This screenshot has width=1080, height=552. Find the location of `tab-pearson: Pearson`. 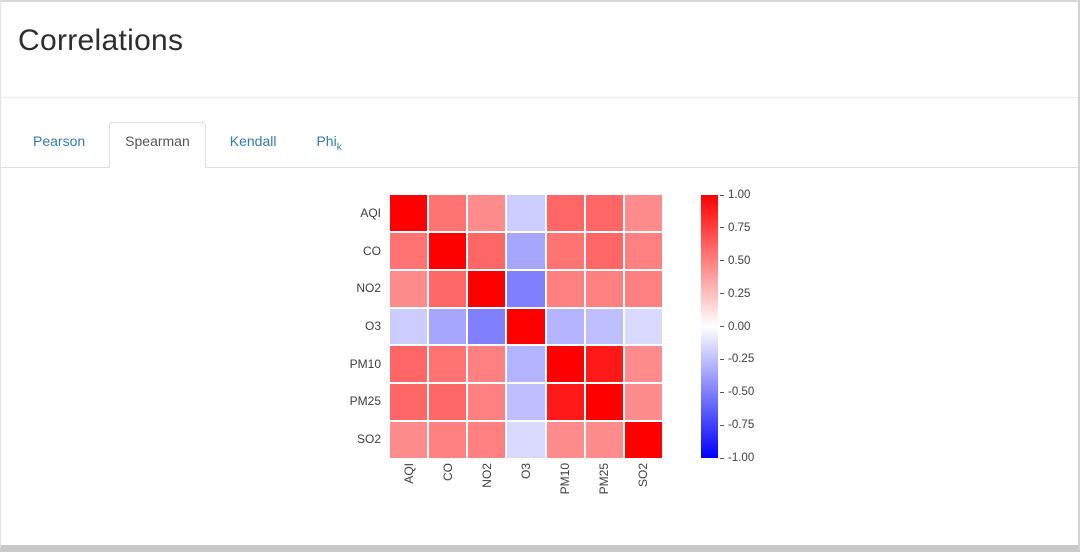

tab-pearson: Pearson is located at coordinates (59, 144).